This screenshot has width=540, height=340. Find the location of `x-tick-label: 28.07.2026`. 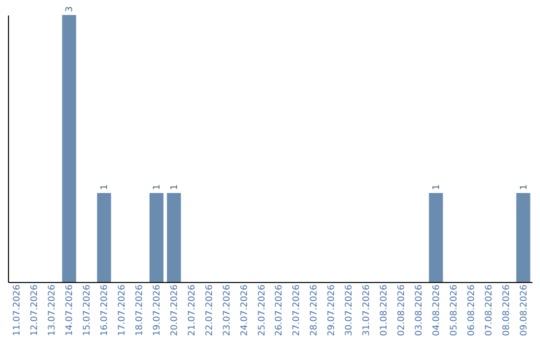

x-tick-label: 28.07.2026 is located at coordinates (315, 310).